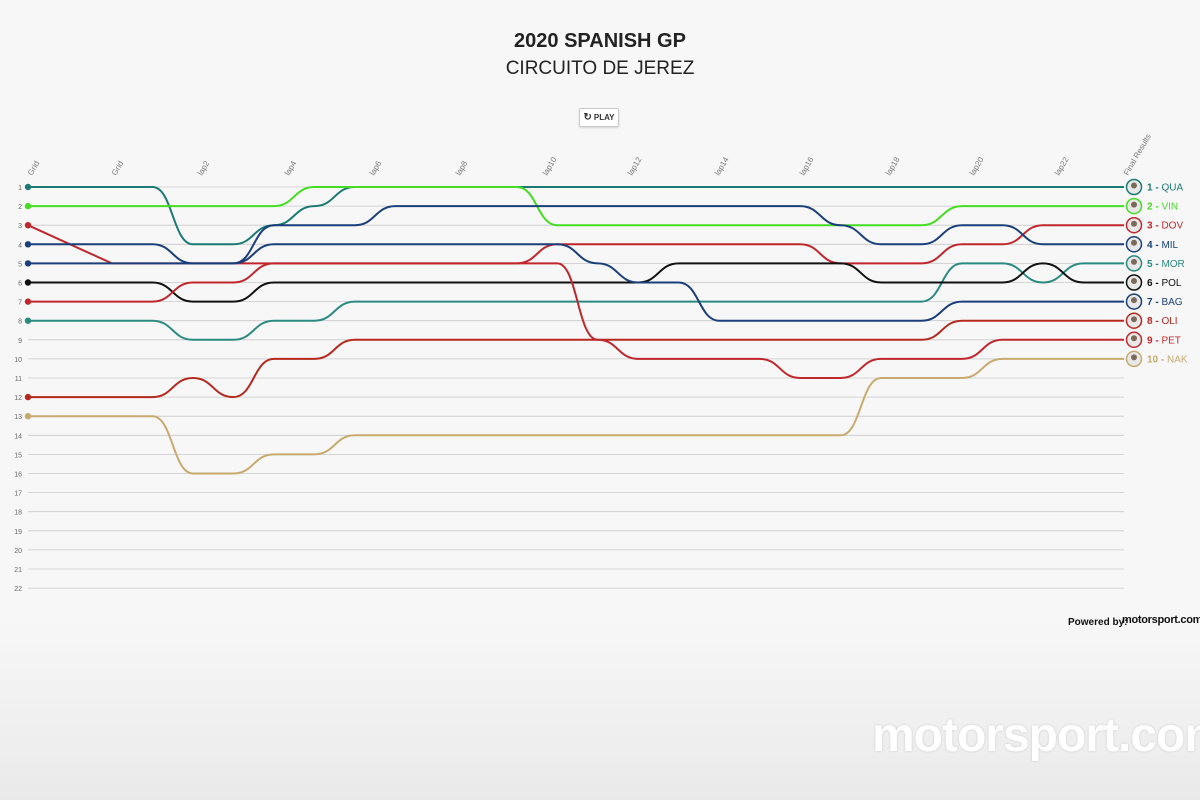 Image resolution: width=1200 pixels, height=800 pixels. I want to click on grid-dot-qua, so click(28, 187).